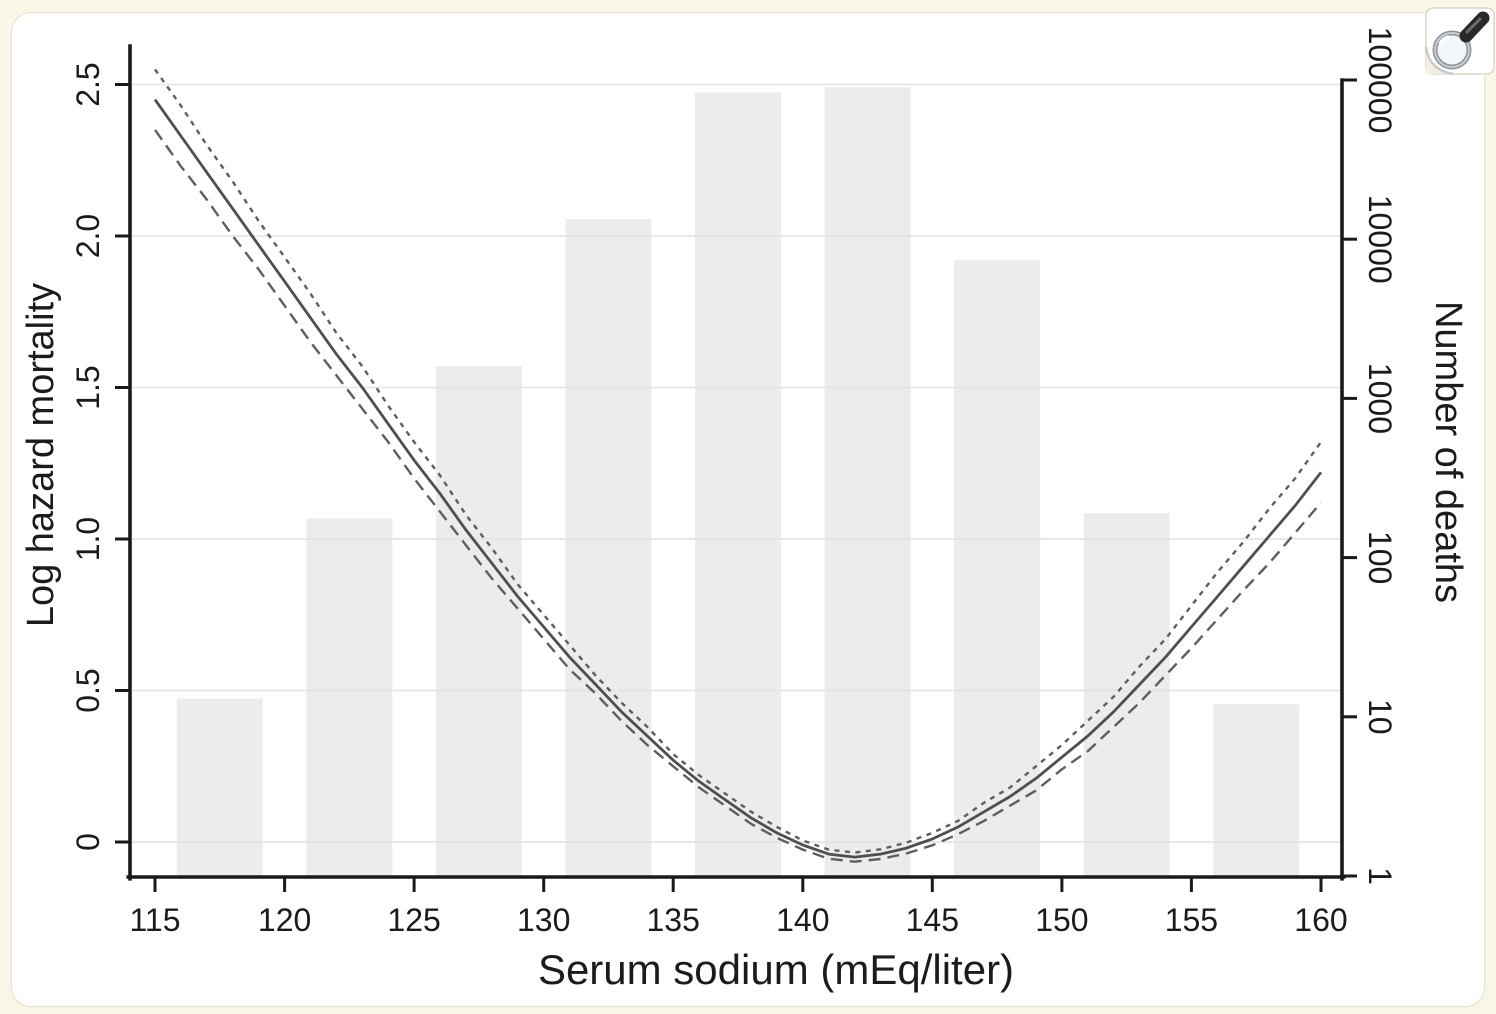 This screenshot has height=1014, width=1496. Describe the element at coordinates (88, 690) in the screenshot. I see `left-tick-label: 0.5` at that location.